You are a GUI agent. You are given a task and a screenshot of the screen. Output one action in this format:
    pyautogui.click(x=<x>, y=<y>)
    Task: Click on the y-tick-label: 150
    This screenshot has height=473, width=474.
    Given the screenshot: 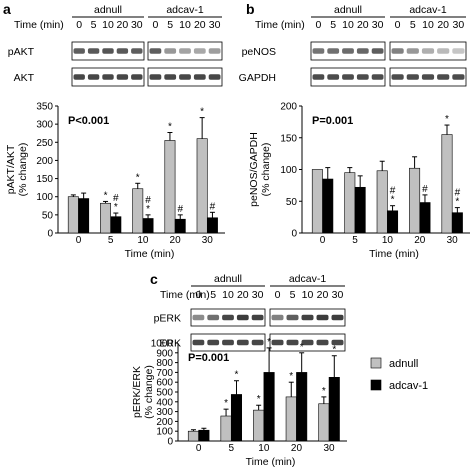 What is the action you would take?
    pyautogui.click(x=44, y=179)
    